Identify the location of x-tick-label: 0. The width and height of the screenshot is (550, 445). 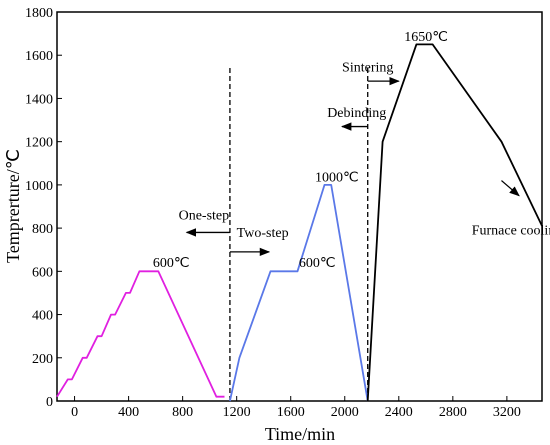
(74, 412).